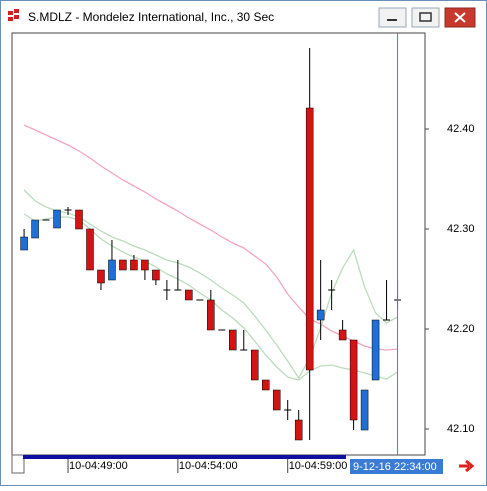  Describe the element at coordinates (184, 457) in the screenshot. I see `scroll-bar` at that location.